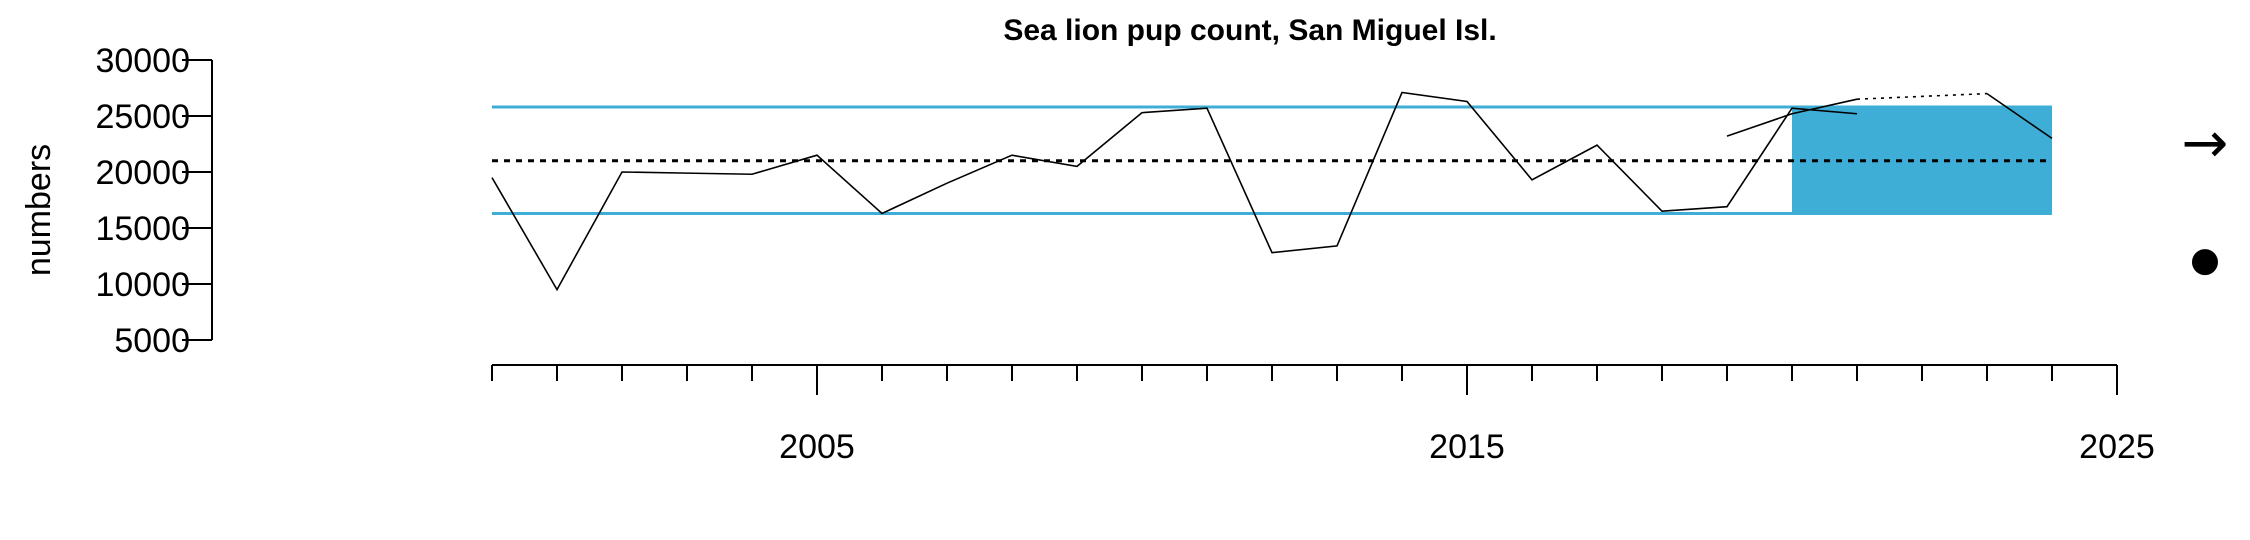  What do you see at coordinates (142, 117) in the screenshot?
I see `y-tick-label-25000: 25000` at bounding box center [142, 117].